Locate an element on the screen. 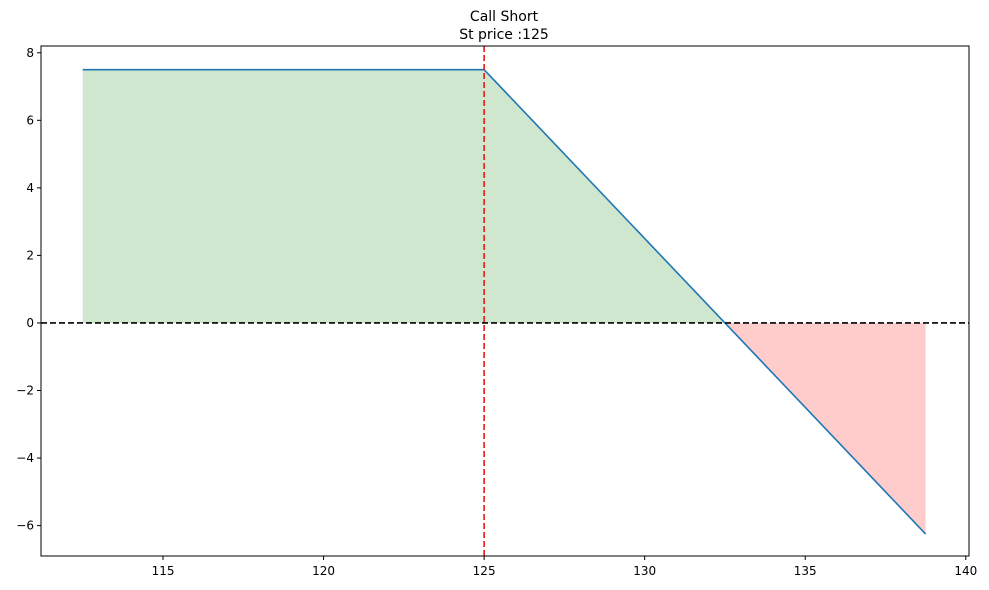 The height and width of the screenshot is (590, 989). chart-subtitle: St price :125 is located at coordinates (504, 35).